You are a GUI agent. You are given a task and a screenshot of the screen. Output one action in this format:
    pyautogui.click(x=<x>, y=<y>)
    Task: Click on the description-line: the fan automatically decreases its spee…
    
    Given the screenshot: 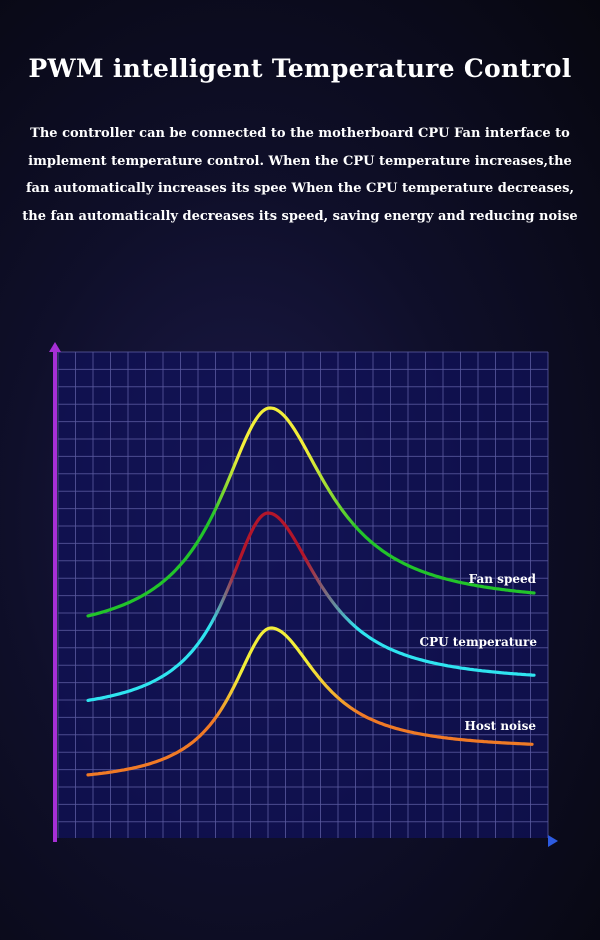 What is the action you would take?
    pyautogui.click(x=300, y=216)
    